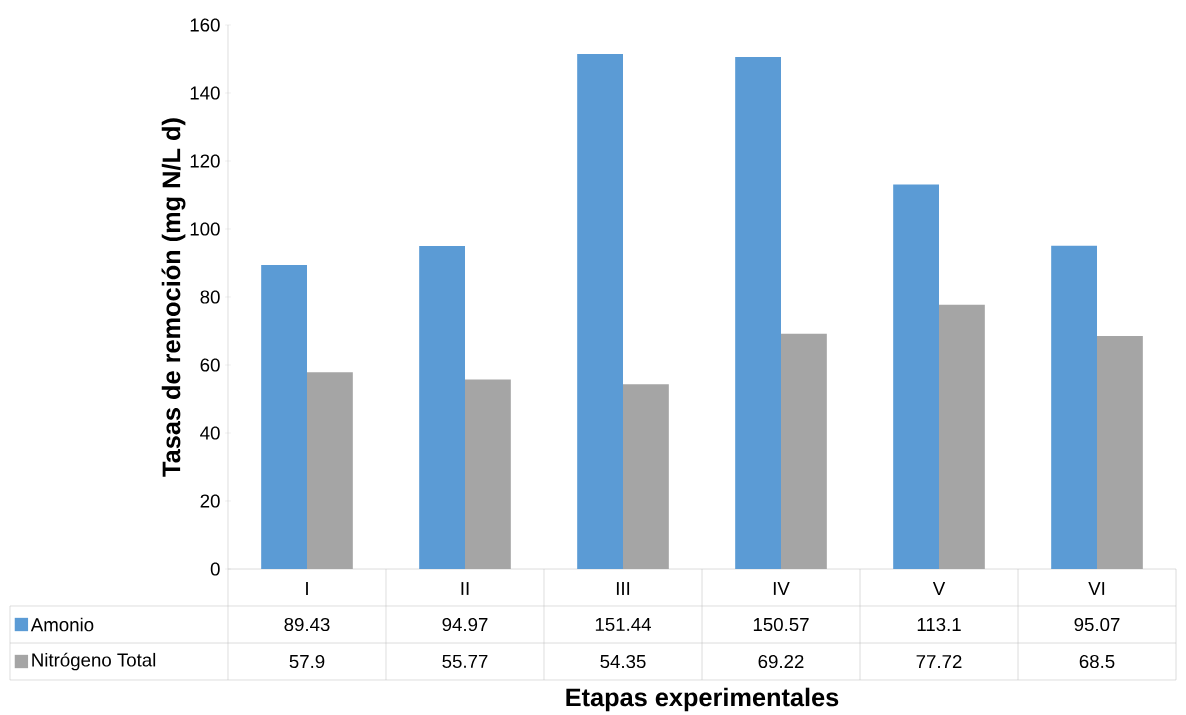 This screenshot has width=1186, height=715. I want to click on y-tick-label: 140, so click(205, 93).